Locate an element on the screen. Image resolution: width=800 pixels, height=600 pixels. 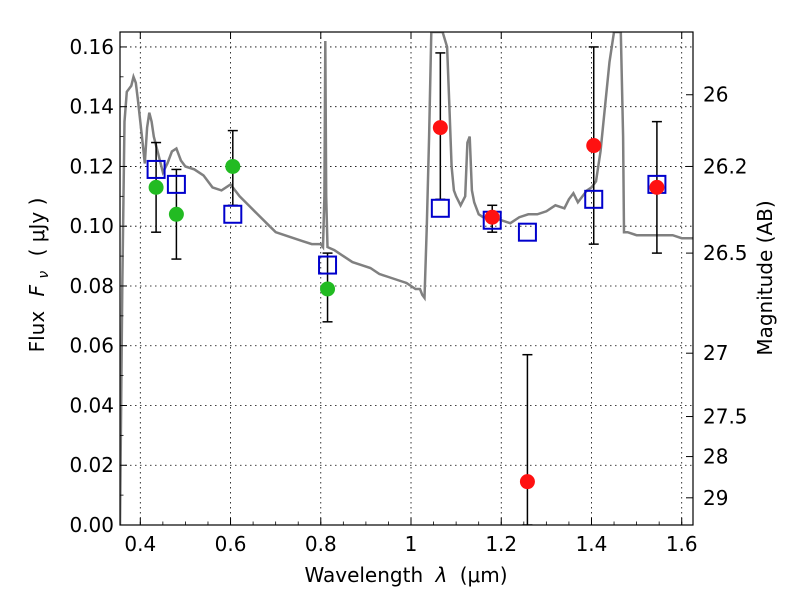
x-tick-label: 0.8 is located at coordinates (321, 544).